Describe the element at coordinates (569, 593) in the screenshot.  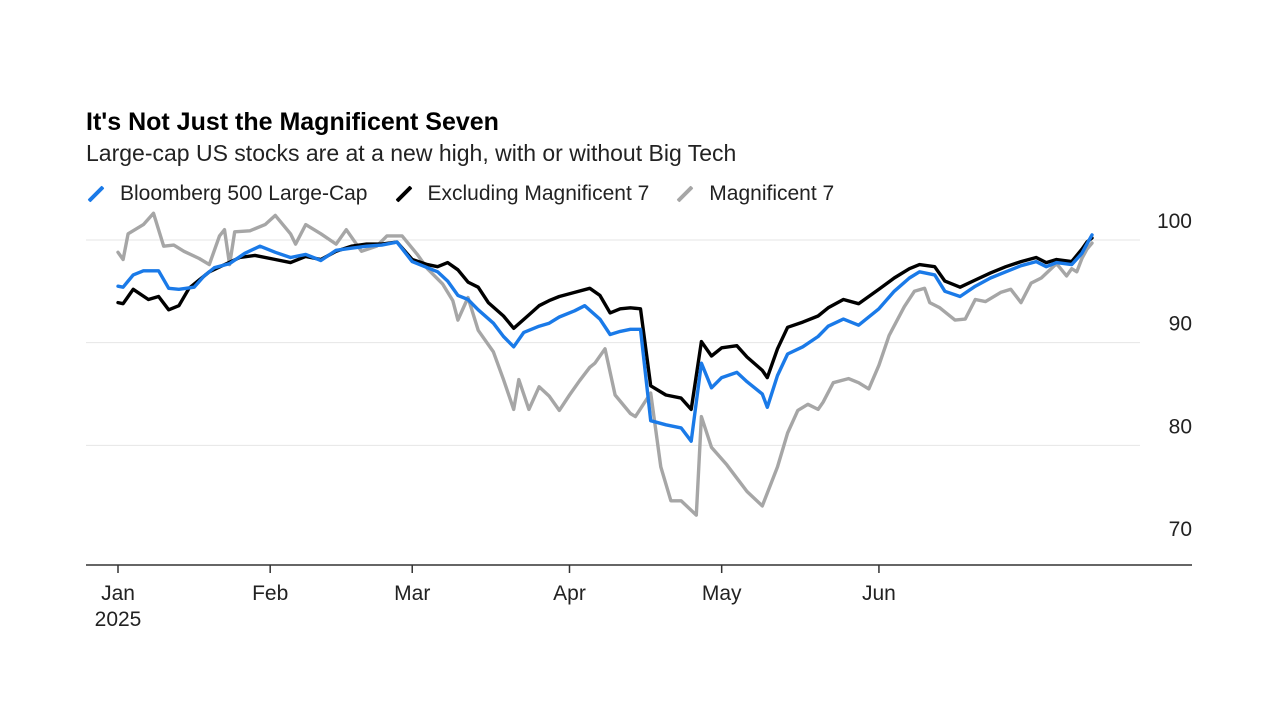
I see `x-tick-label: Apr` at that location.